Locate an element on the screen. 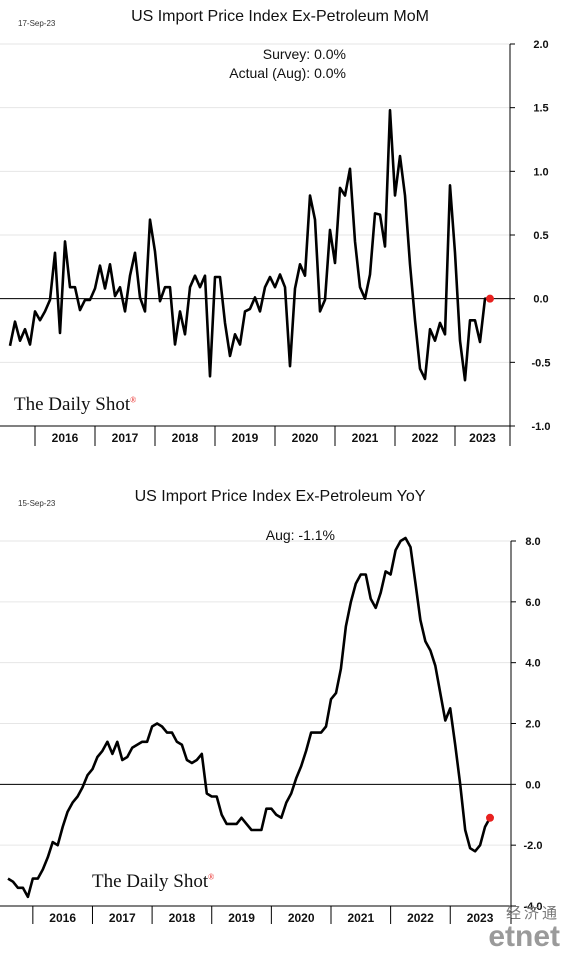 The image size is (564, 953). survey-annotation: Survey: 0.0% is located at coordinates (304, 54).